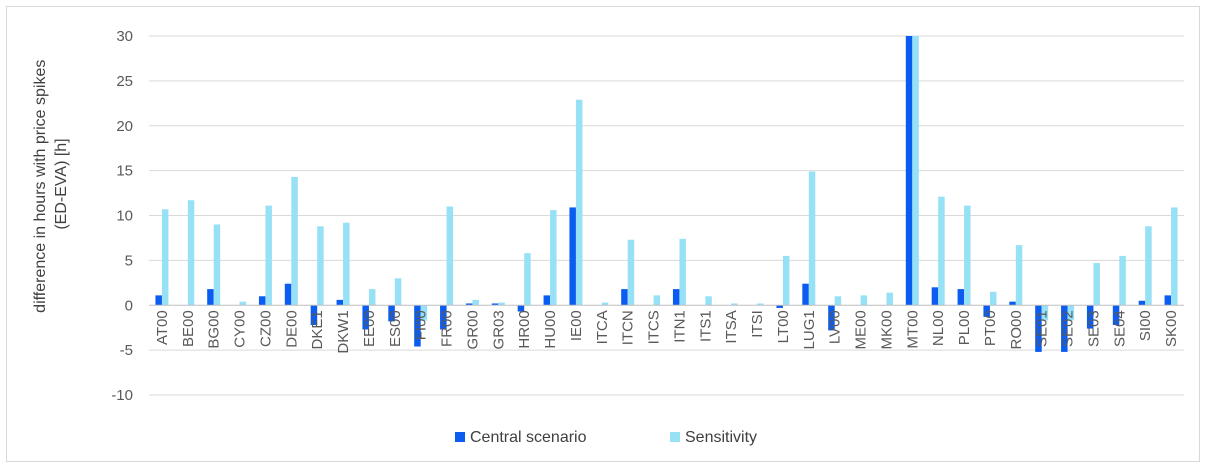 Image resolution: width=1208 pixels, height=468 pixels. Describe the element at coordinates (886, 329) in the screenshot. I see `x-tick-label: MK00` at that location.